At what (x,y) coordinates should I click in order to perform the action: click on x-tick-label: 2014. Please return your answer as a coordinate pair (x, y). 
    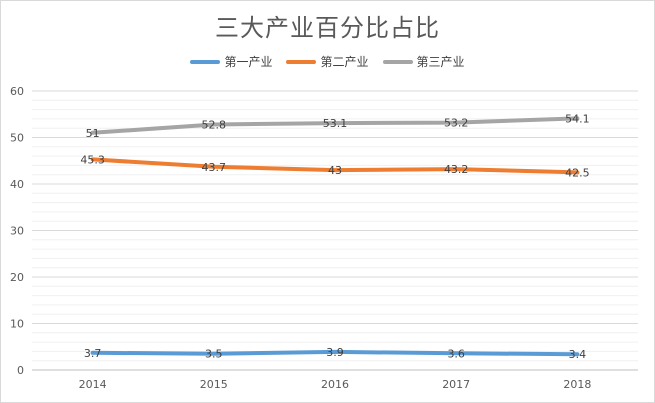
    Looking at the image, I should click on (93, 384).